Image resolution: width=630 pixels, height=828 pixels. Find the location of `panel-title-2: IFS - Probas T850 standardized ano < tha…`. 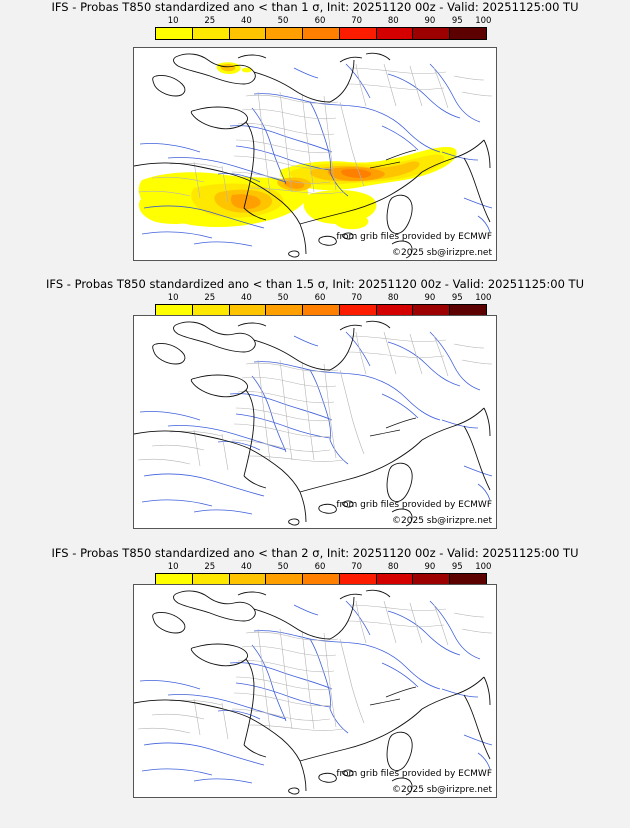

panel-title-2: IFS - Probas T850 standardized ano < tha… is located at coordinates (315, 284).